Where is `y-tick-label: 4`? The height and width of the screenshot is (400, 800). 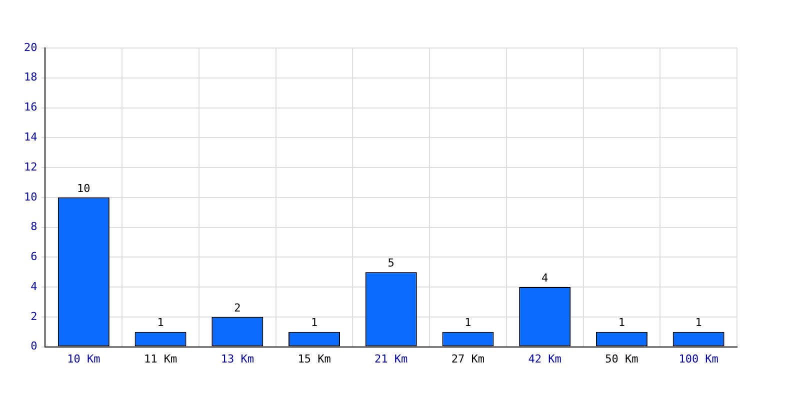 y-tick-label: 4 is located at coordinates (34, 286).